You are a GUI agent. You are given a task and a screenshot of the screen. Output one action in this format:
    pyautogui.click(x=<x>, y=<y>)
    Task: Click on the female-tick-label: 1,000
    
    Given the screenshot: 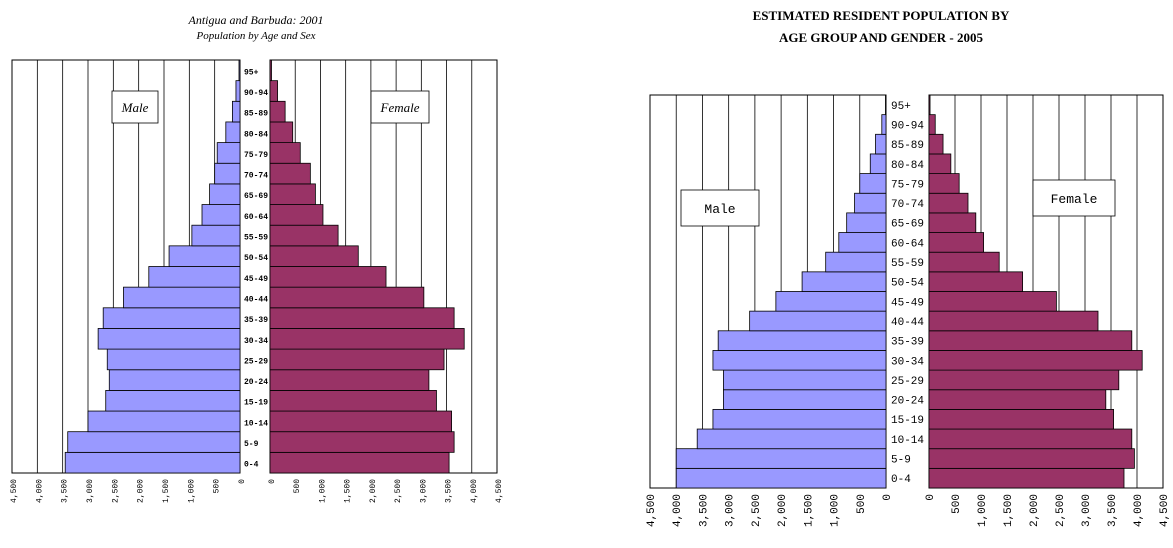 What is the action you would take?
    pyautogui.click(x=322, y=491)
    